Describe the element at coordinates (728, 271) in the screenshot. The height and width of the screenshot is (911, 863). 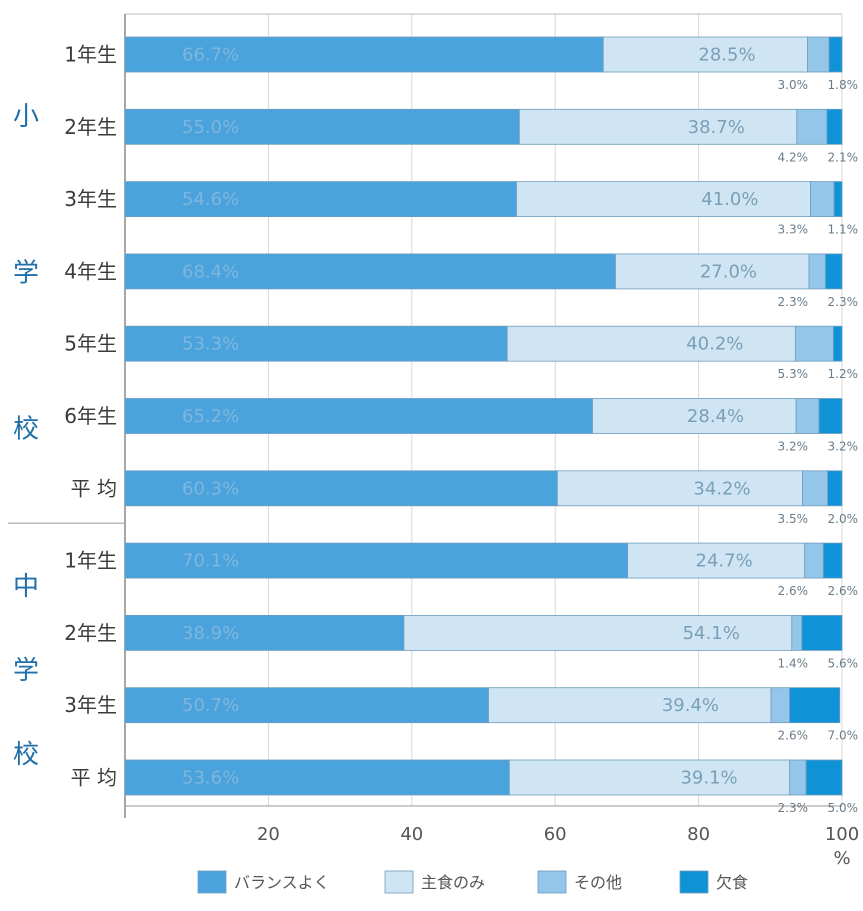
I see `data-label-staple: 27.0%` at that location.